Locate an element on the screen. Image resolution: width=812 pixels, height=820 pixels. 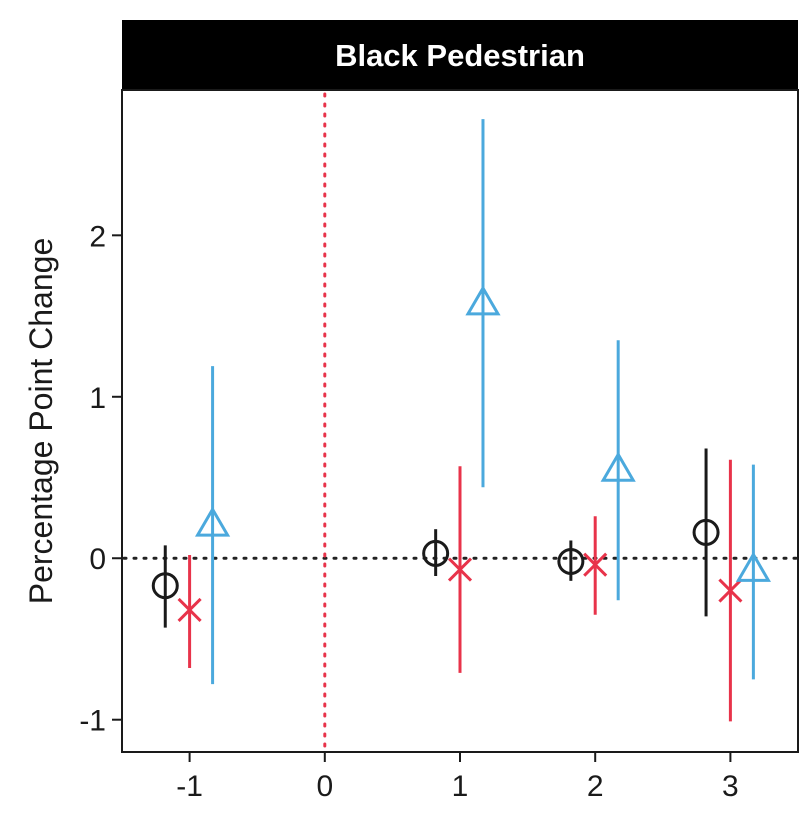
y-tick-label: -1 is located at coordinates (92, 721).